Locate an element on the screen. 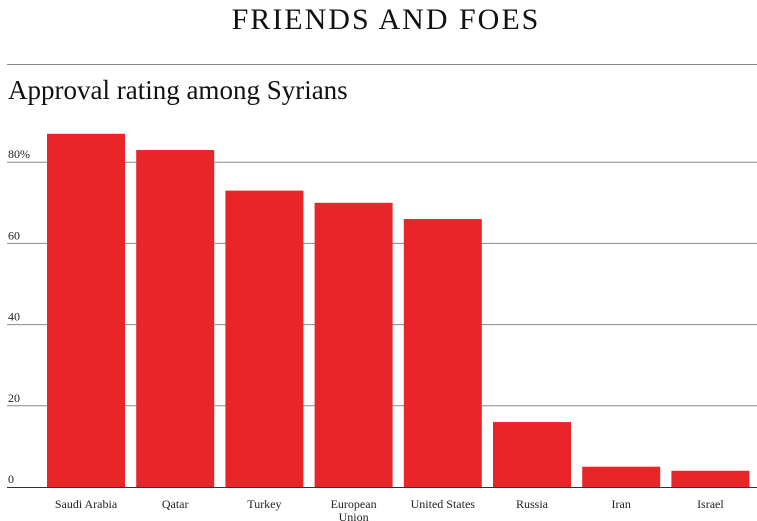 The image size is (757, 521). x-tick-label: European Union is located at coordinates (354, 509).